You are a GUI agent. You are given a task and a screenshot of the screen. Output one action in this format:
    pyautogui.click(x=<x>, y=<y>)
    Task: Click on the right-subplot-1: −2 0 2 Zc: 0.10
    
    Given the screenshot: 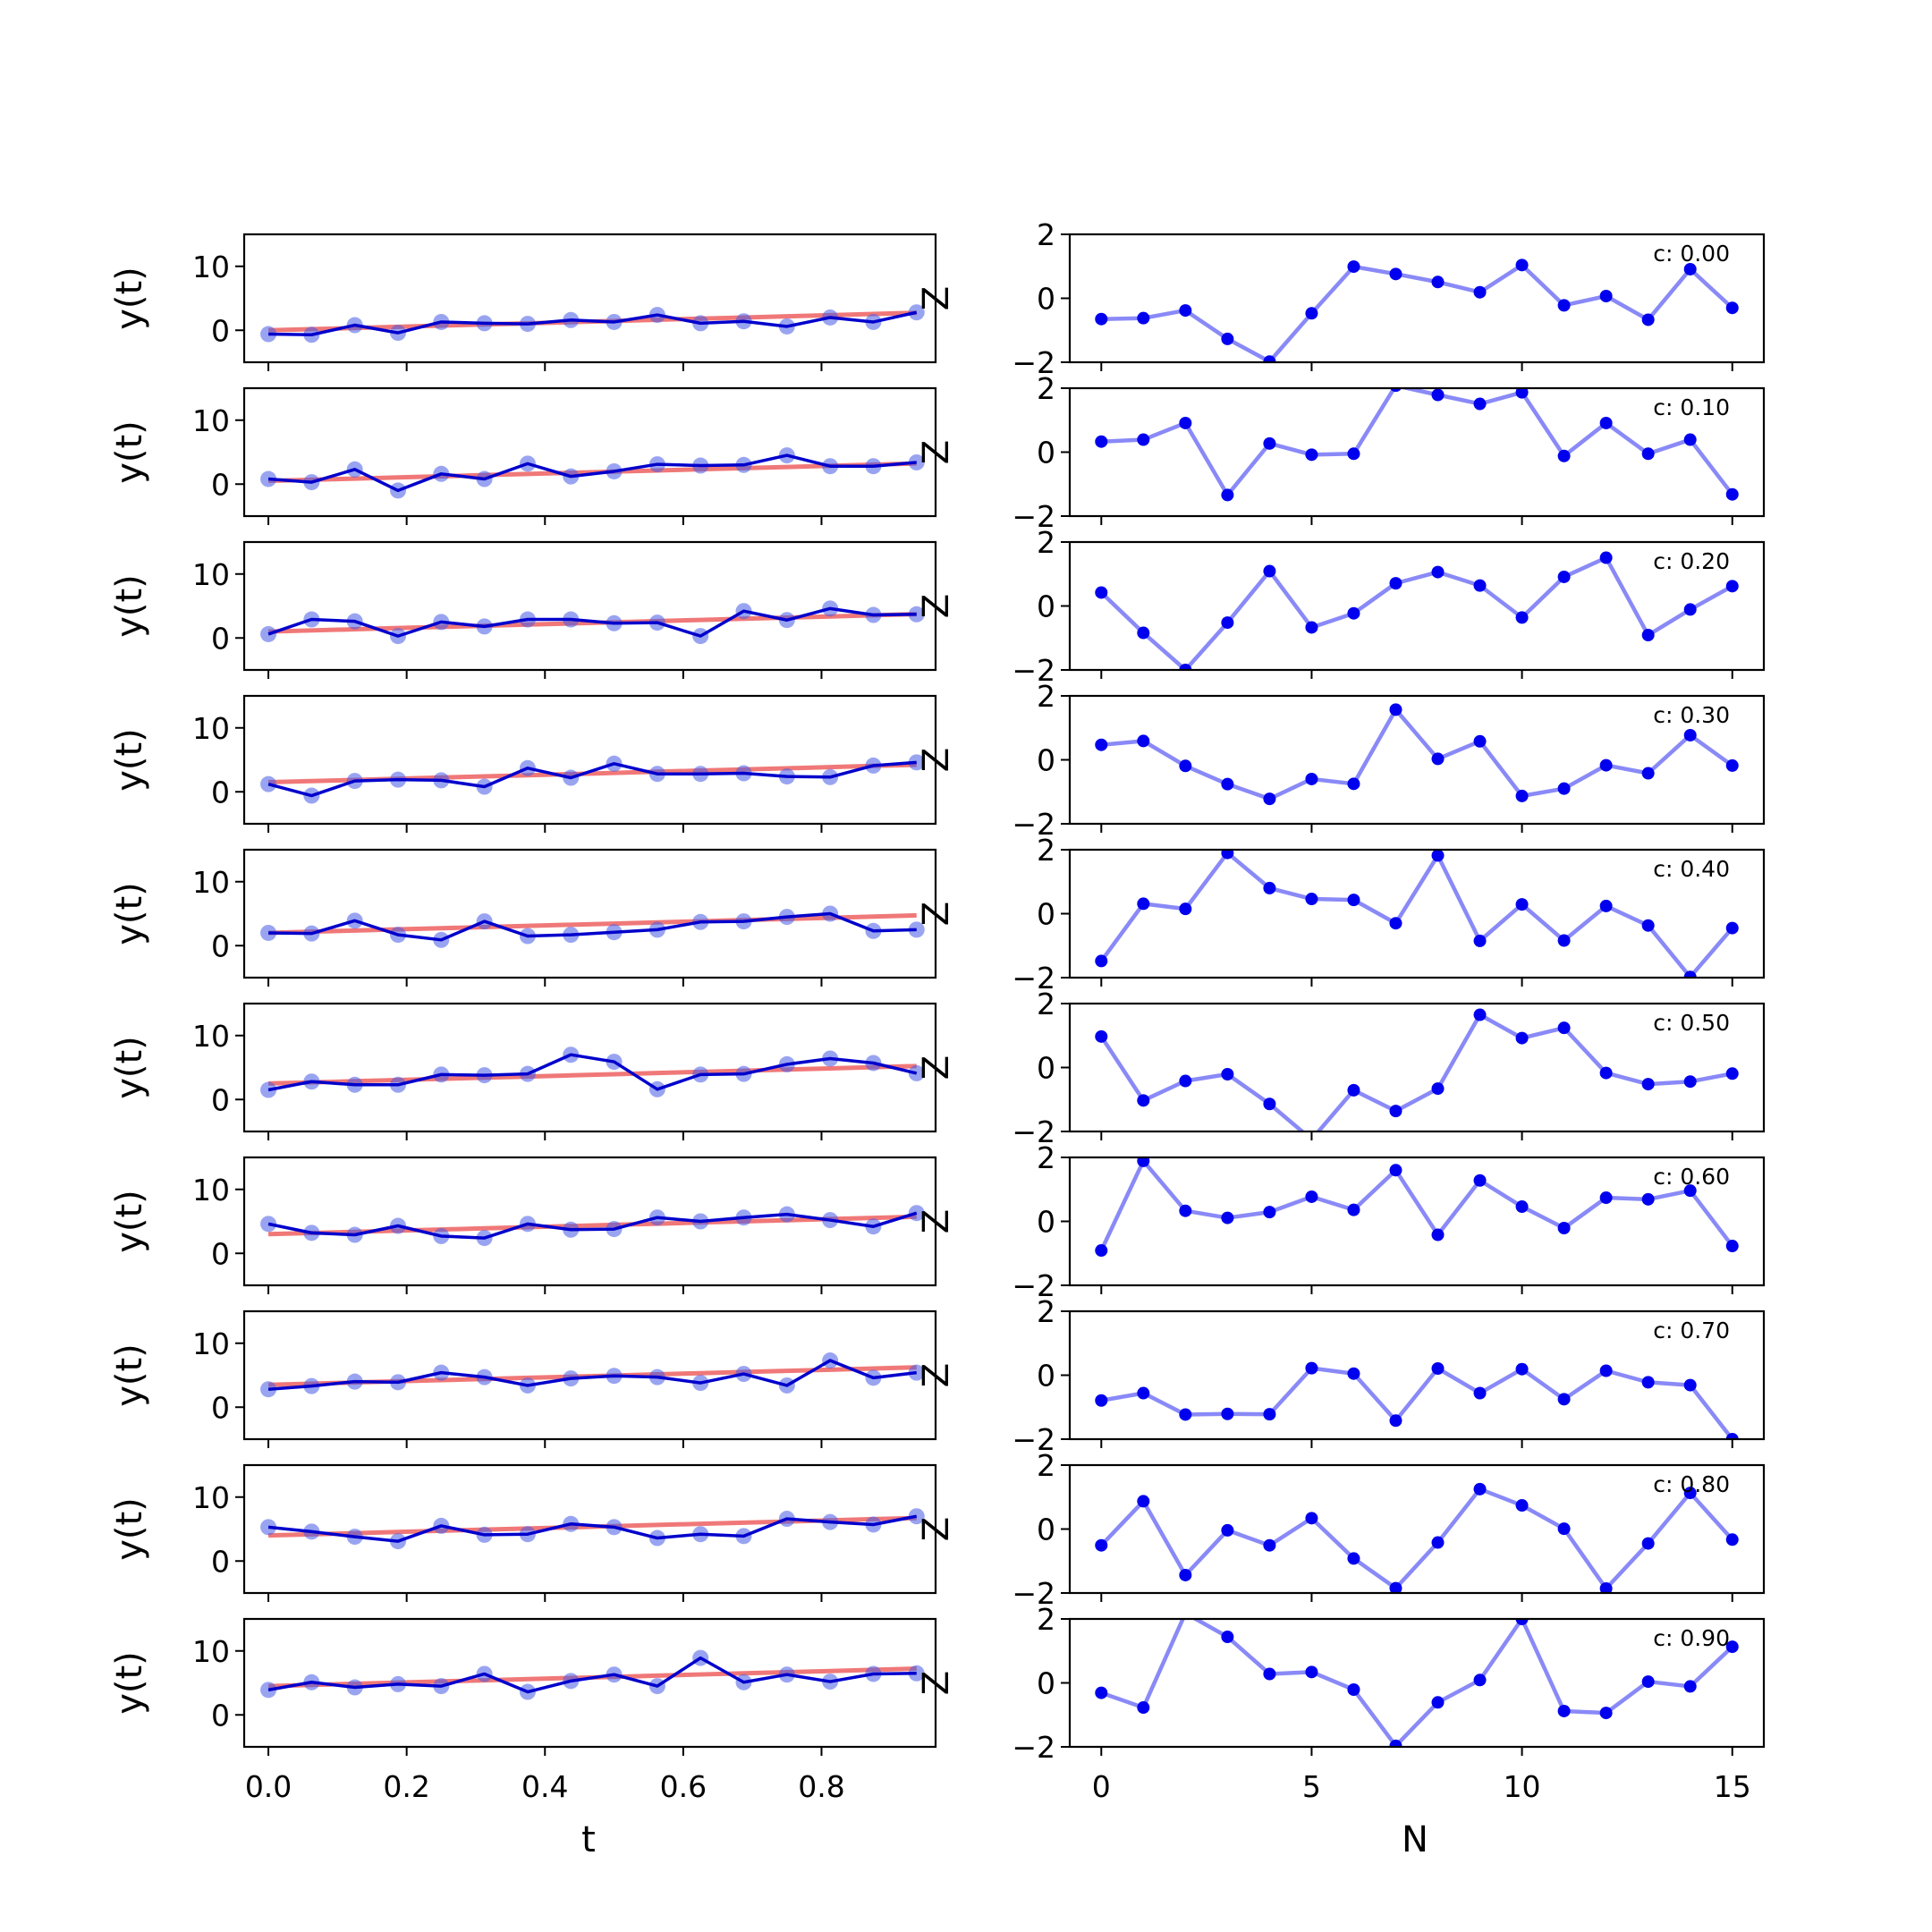 What is the action you would take?
    pyautogui.click(x=1341, y=452)
    